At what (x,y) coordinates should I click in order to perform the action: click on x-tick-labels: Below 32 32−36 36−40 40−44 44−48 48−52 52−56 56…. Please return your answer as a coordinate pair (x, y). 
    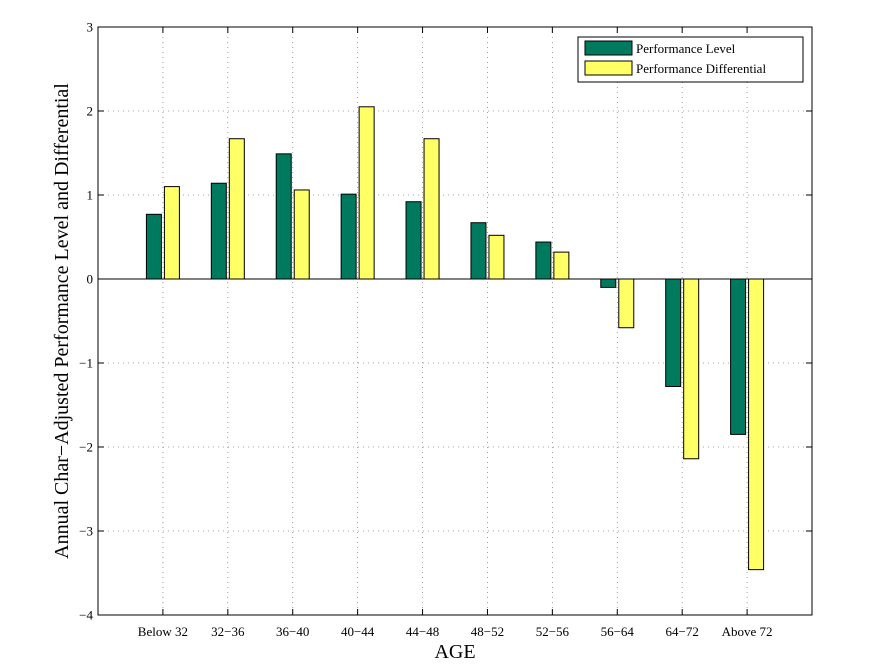
    Looking at the image, I should click on (455, 631).